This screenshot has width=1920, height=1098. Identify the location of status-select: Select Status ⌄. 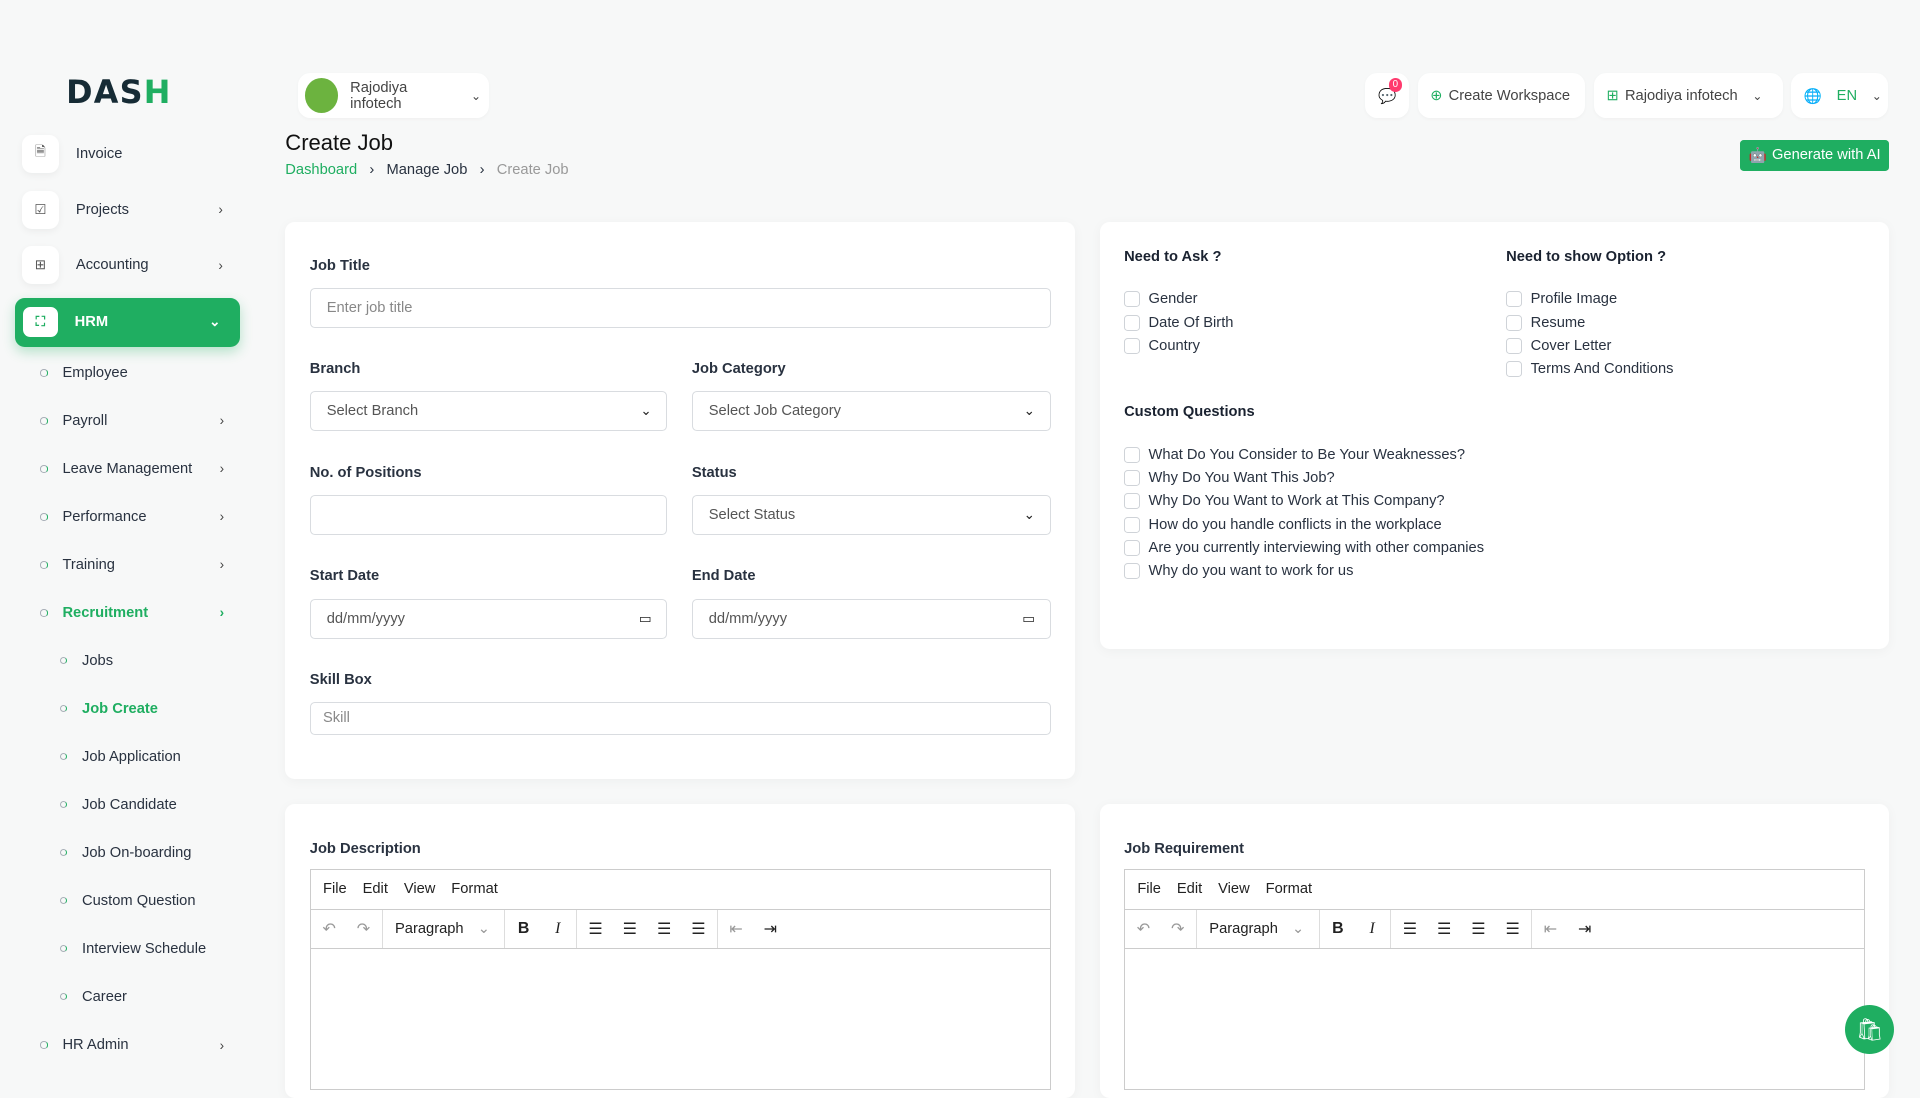
(871, 515).